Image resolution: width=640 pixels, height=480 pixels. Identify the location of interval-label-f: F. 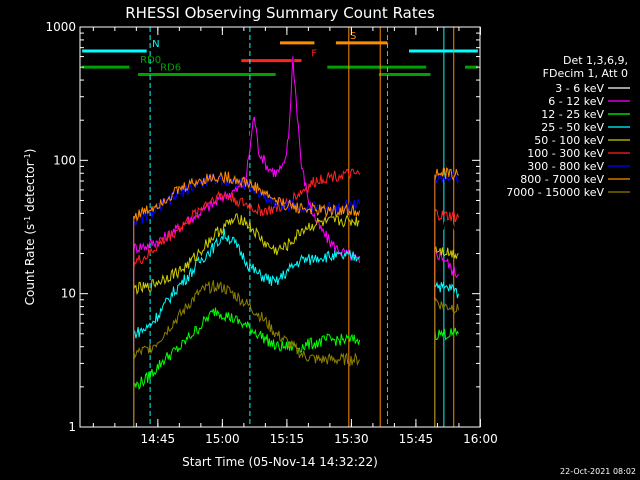
(314, 54).